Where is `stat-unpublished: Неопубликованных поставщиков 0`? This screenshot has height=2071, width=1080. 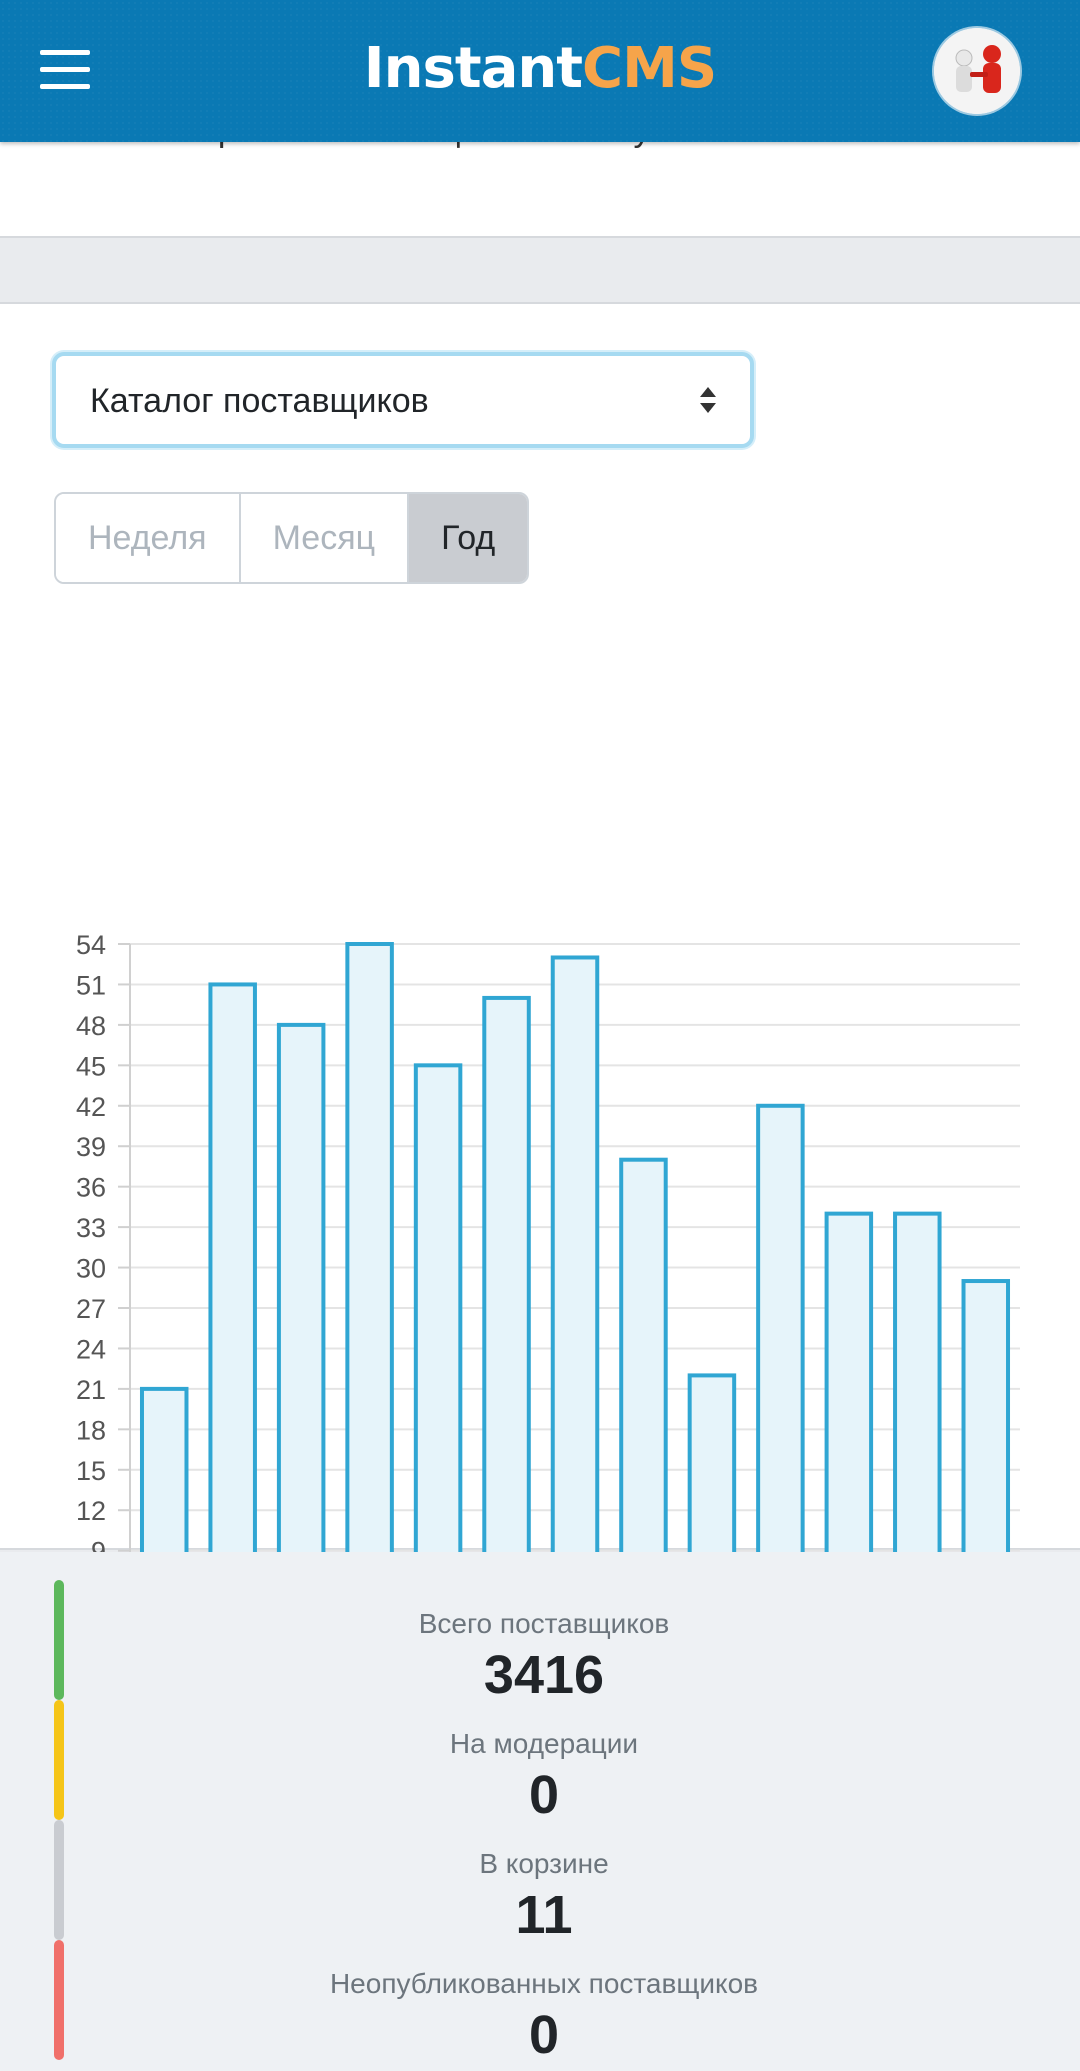 stat-unpublished: Неопубликованных поставщиков 0 is located at coordinates (544, 2002).